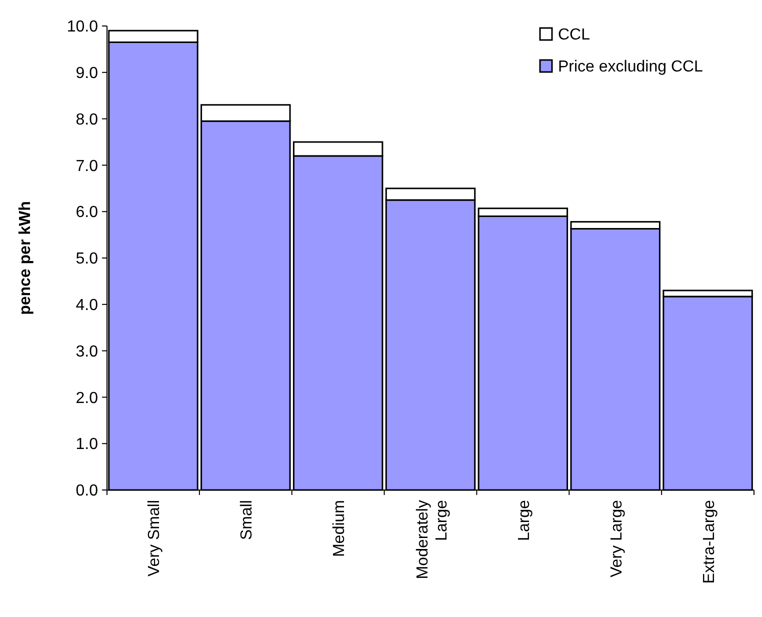  What do you see at coordinates (432, 540) in the screenshot?
I see `x-tick-label: Moderately Large` at bounding box center [432, 540].